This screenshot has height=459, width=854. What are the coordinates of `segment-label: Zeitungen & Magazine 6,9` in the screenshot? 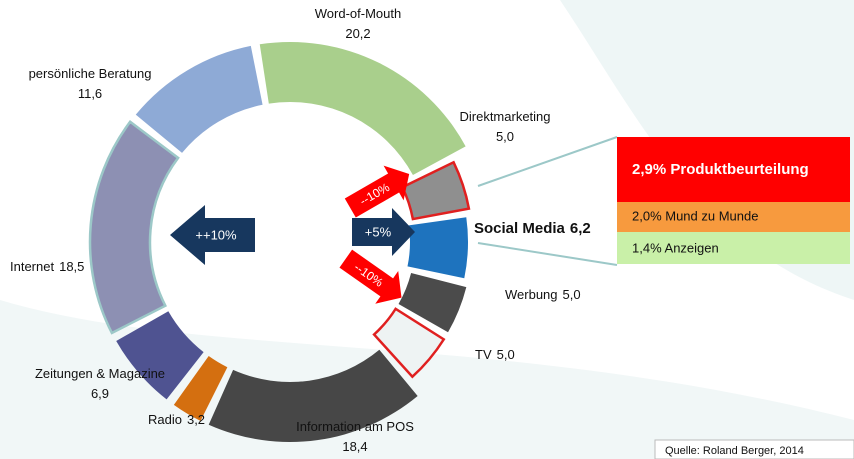 It's located at (100, 383).